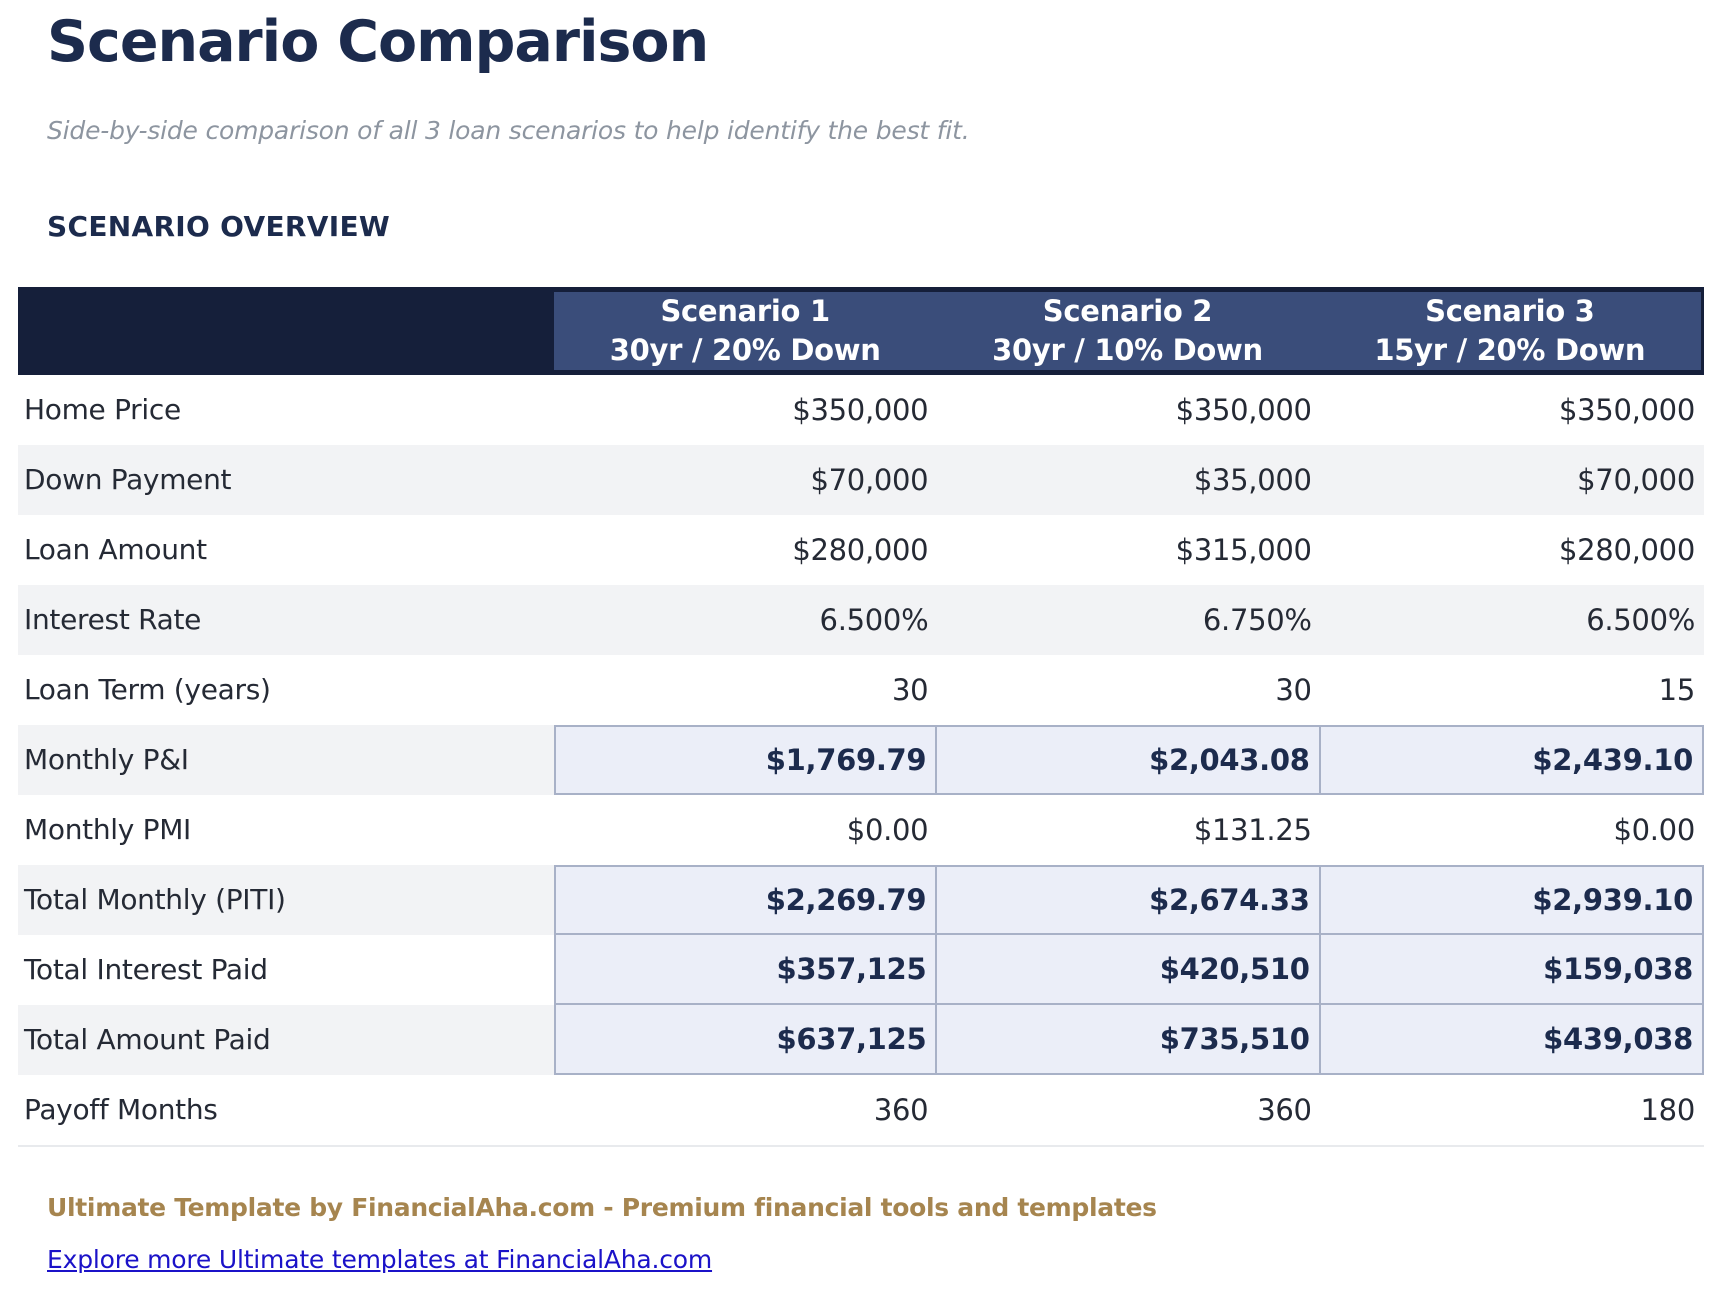  What do you see at coordinates (1512, 759) in the screenshot?
I see `value-cell-scenario-3: $2,439.10` at bounding box center [1512, 759].